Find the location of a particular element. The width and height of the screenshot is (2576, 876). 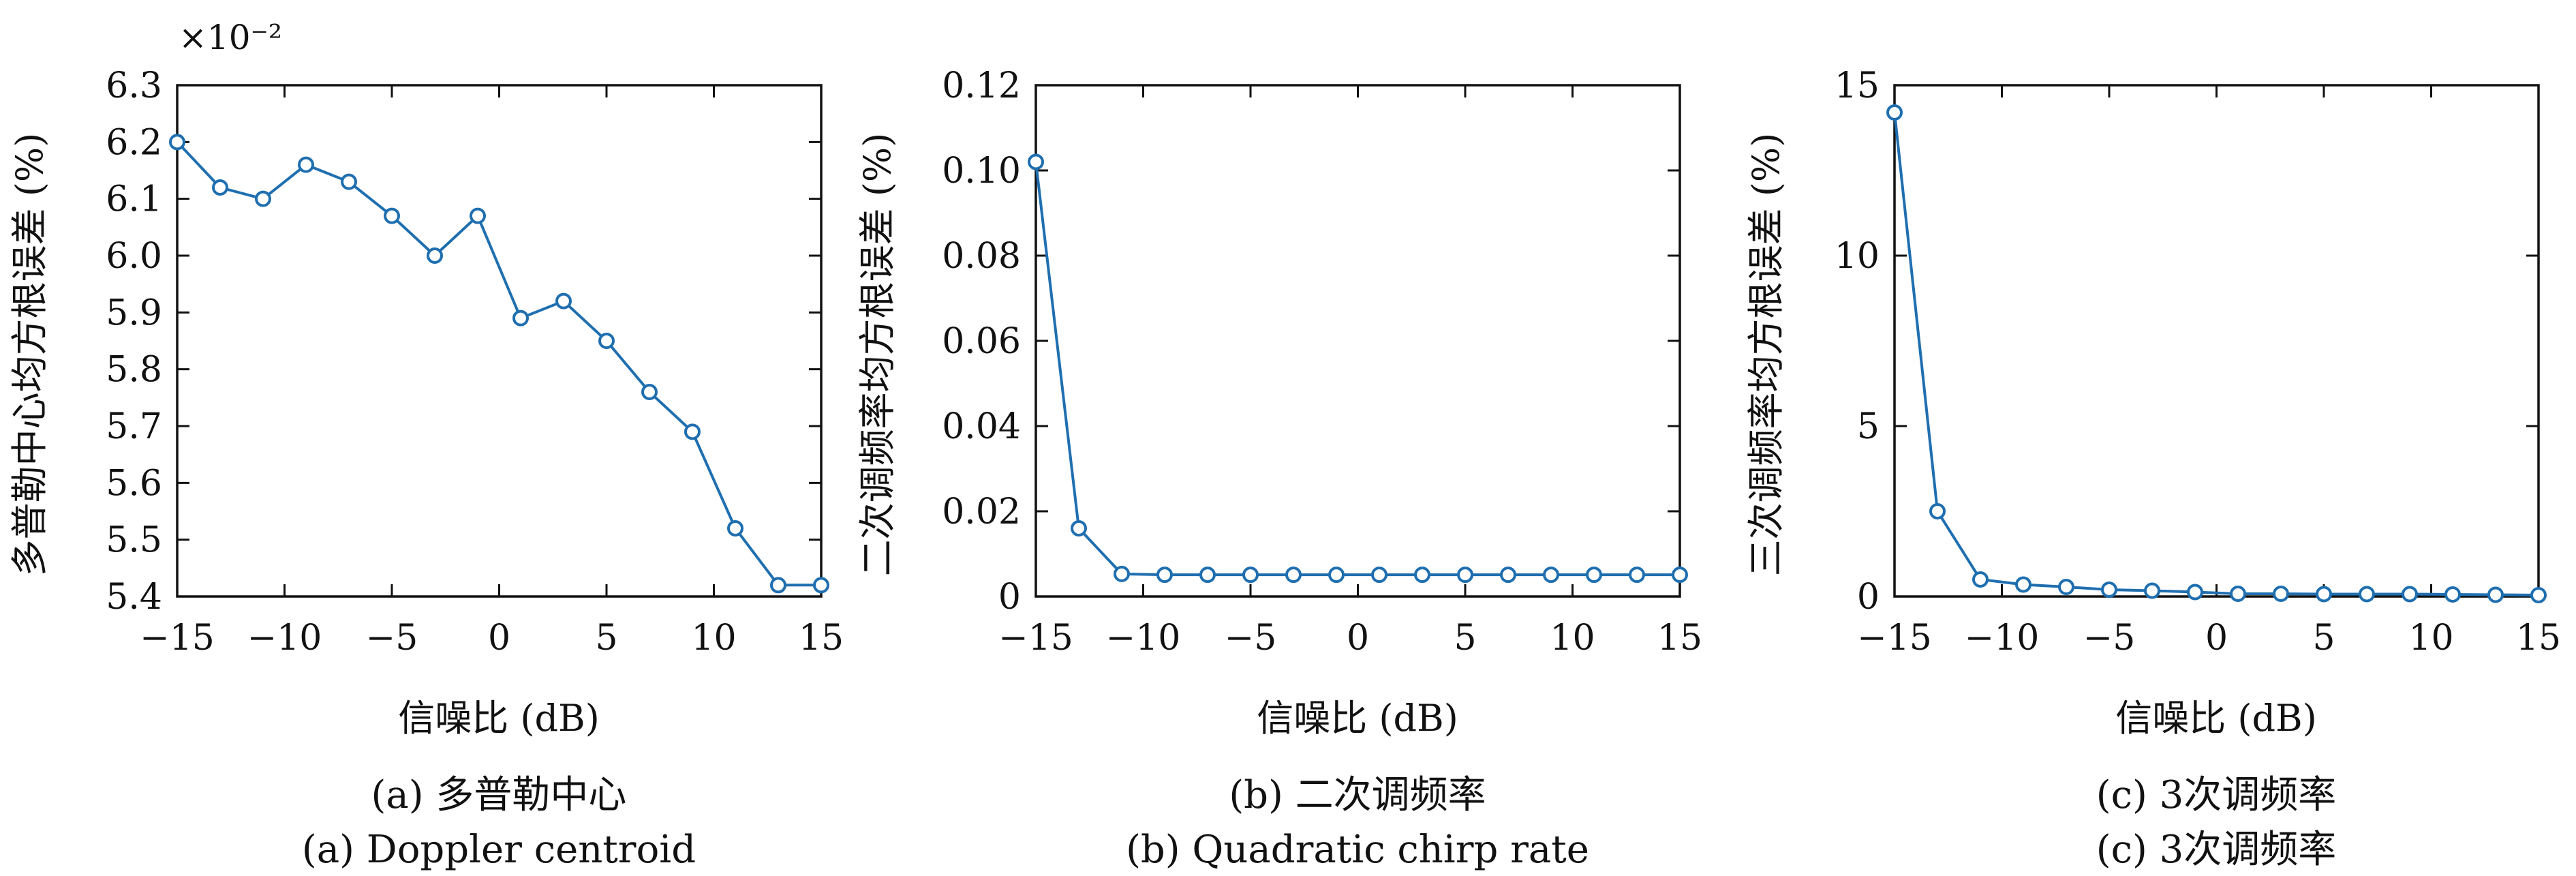

series-line-c is located at coordinates (2216, 354).